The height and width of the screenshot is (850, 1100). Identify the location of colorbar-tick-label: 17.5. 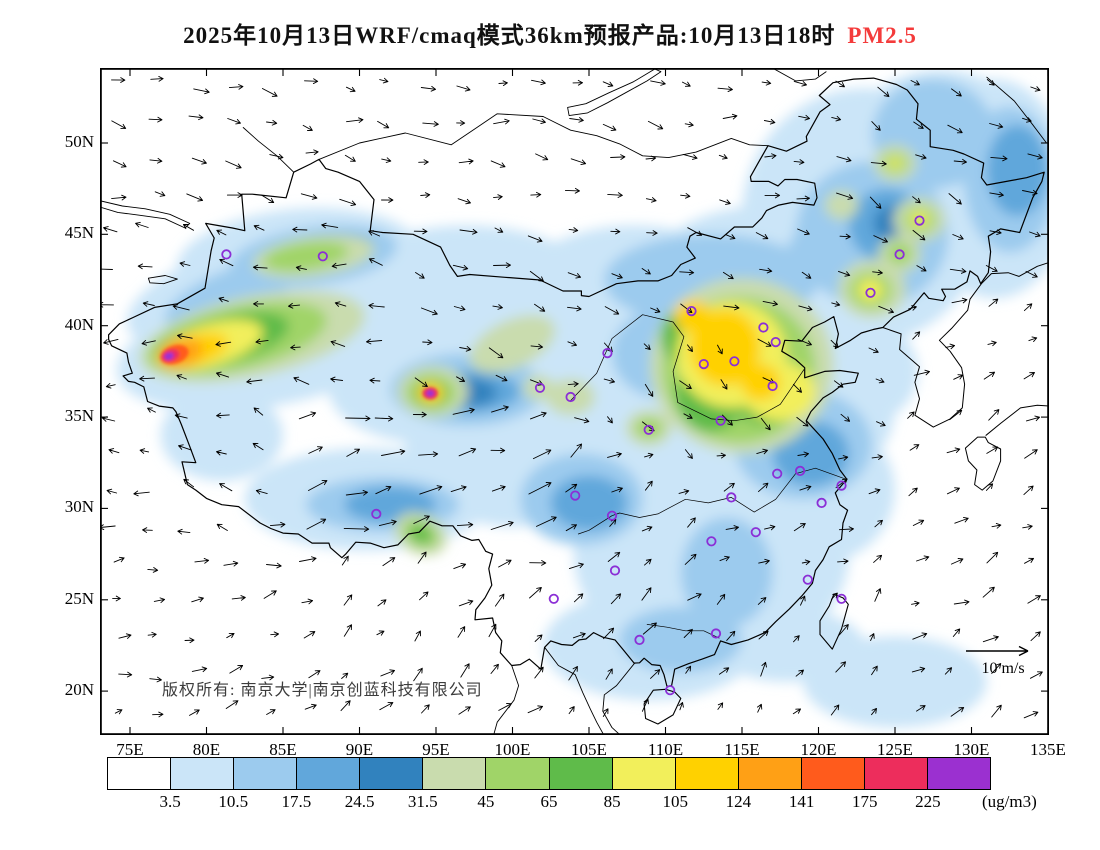
(296, 801).